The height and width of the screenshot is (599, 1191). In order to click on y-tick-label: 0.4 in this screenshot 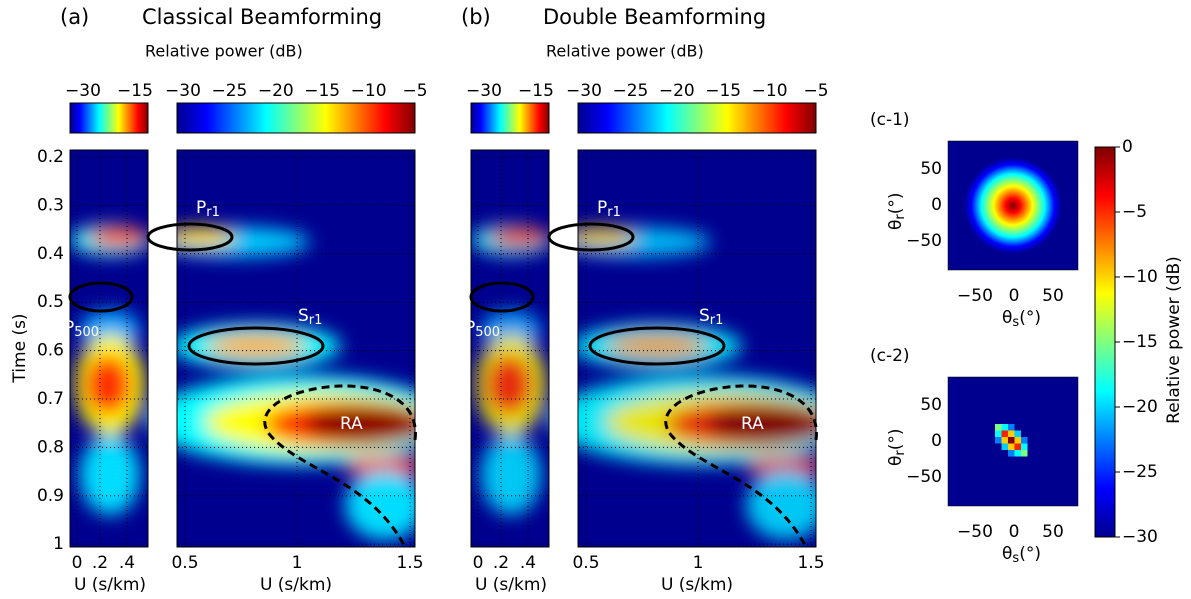, I will do `click(50, 254)`.